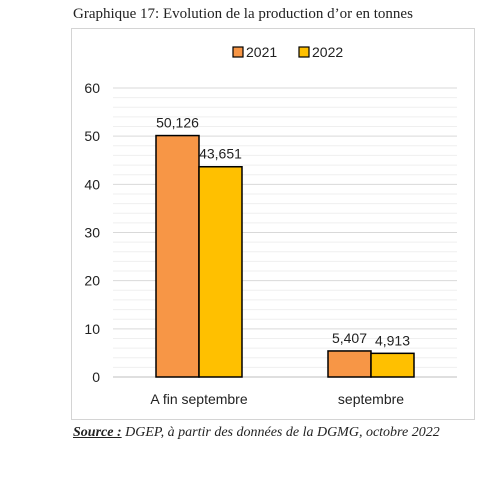 The image size is (493, 478). I want to click on legend: 2021 2022, so click(287, 52).